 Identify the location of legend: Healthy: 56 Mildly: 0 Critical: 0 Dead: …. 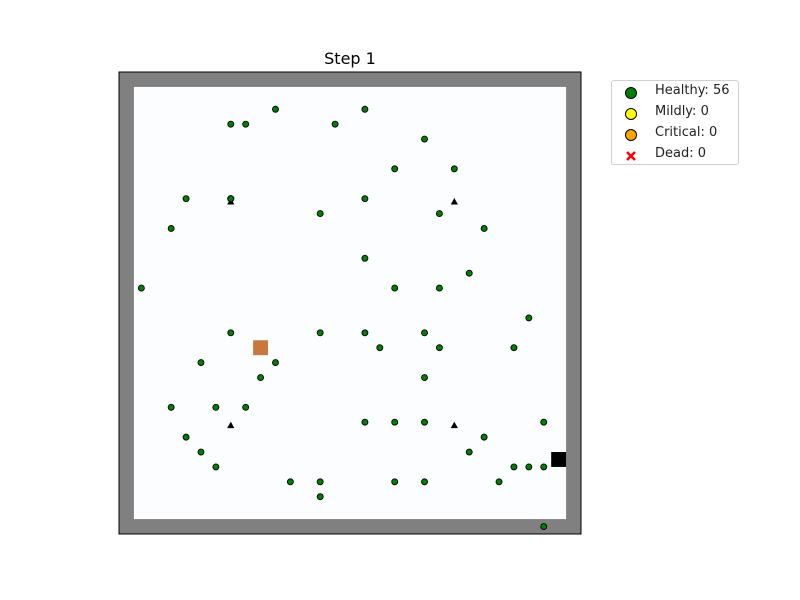
(675, 122).